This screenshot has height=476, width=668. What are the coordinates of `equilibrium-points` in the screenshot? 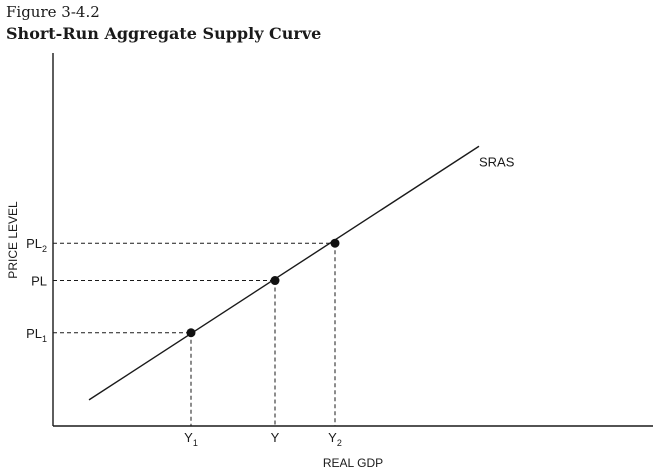 It's located at (263, 288).